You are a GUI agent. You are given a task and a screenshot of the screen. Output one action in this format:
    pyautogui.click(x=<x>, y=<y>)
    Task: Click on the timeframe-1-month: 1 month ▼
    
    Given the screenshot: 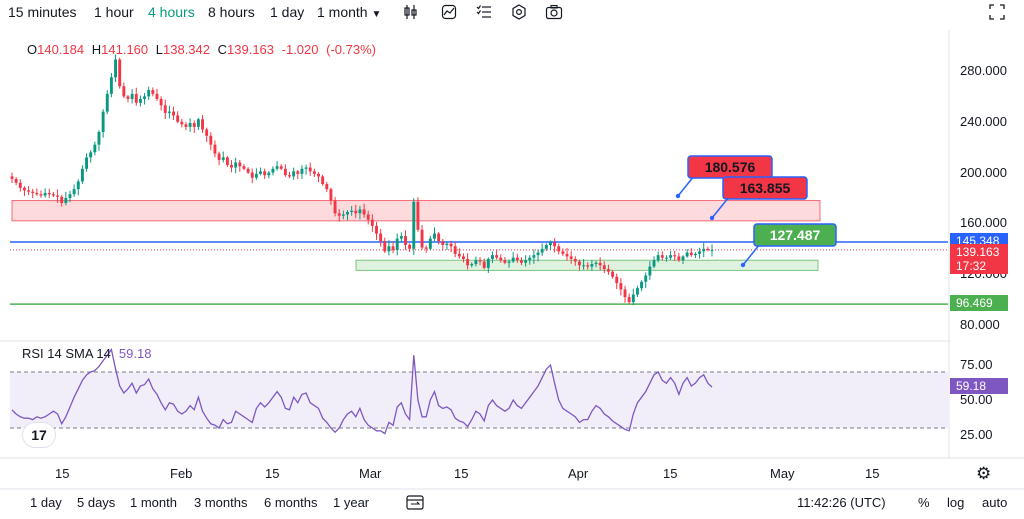 What is the action you would take?
    pyautogui.click(x=349, y=12)
    